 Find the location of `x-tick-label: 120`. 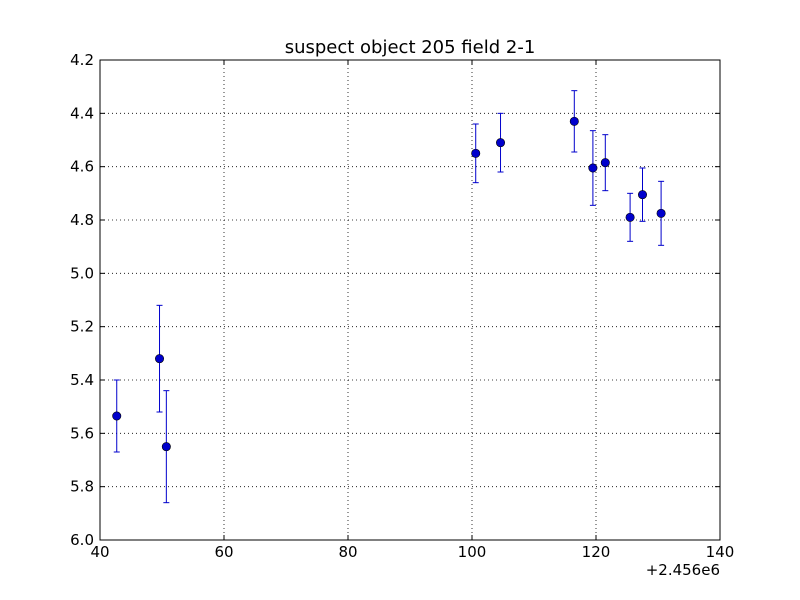

x-tick-label: 120 is located at coordinates (596, 552).